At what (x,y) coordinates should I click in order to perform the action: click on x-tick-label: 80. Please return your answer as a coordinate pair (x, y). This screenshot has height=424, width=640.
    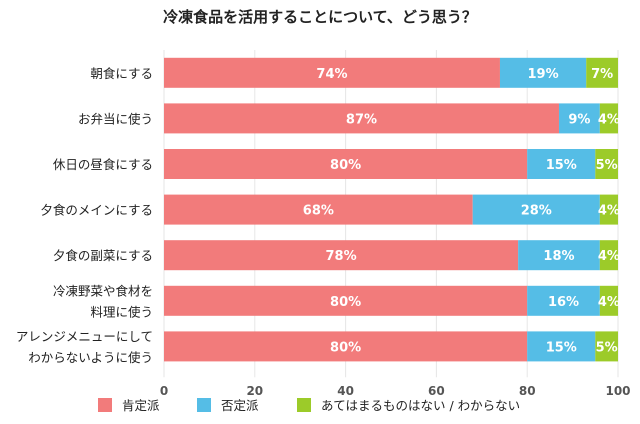
    Looking at the image, I should click on (527, 391).